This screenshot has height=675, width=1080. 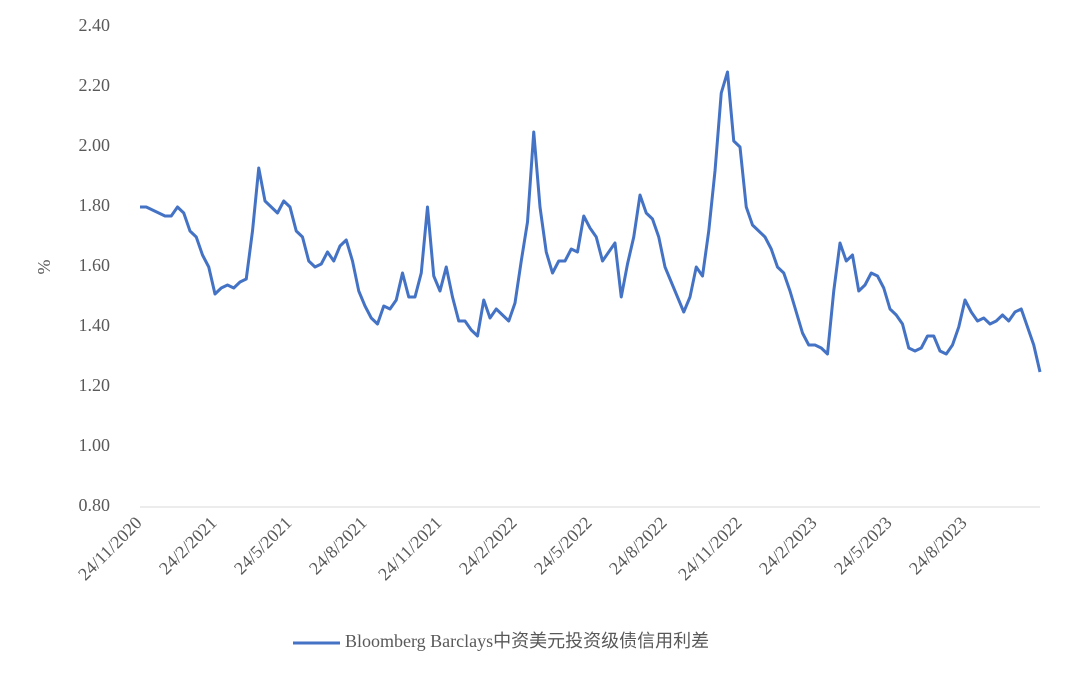 I want to click on x-tick-label: 24/8/2023, so click(x=938, y=546).